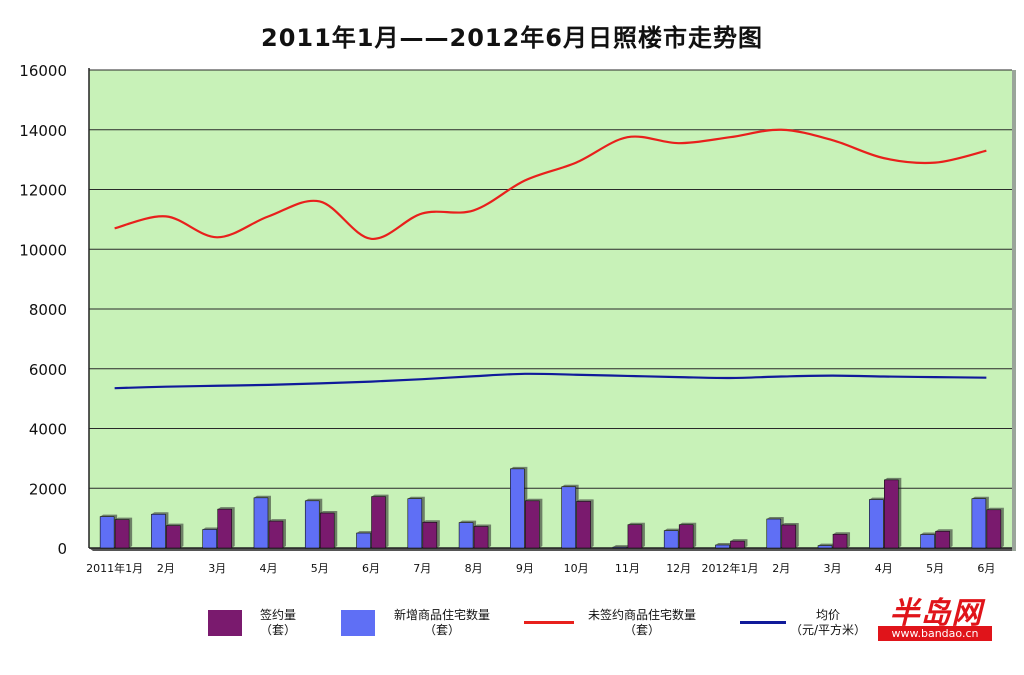 The height and width of the screenshot is (675, 1024). What do you see at coordinates (828, 630) in the screenshot?
I see `legend-unit-price: （元/平方米）` at bounding box center [828, 630].